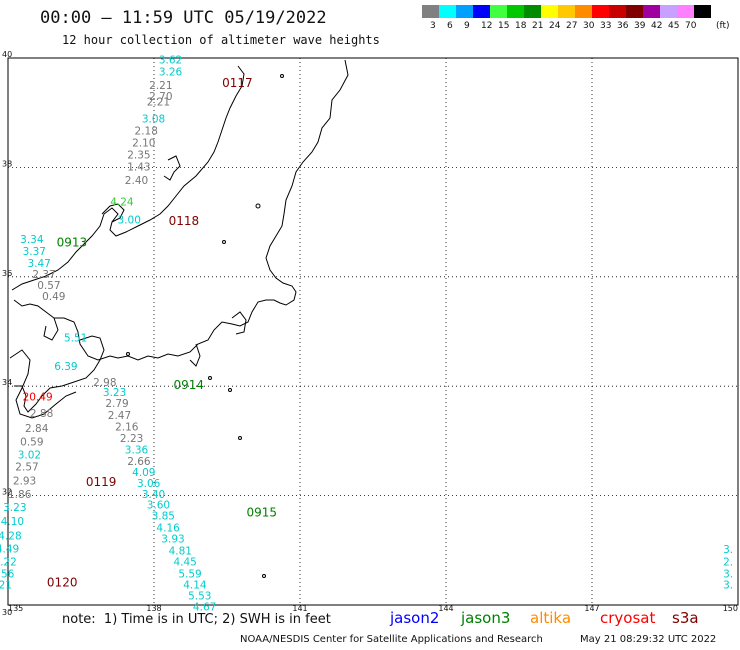 The width and height of the screenshot is (740, 650). What do you see at coordinates (445, 608) in the screenshot?
I see `longitude-tick-label: 144` at bounding box center [445, 608].